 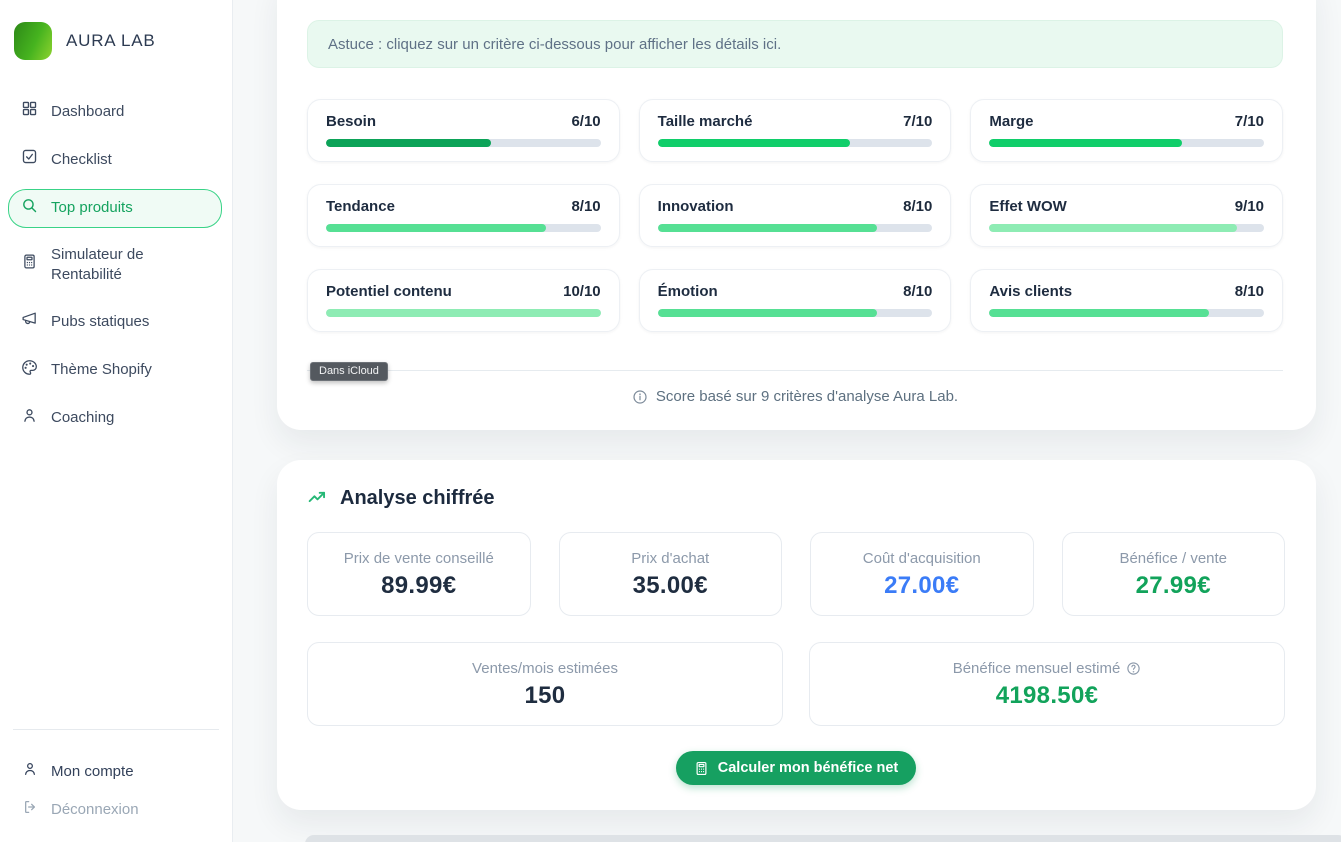 What do you see at coordinates (92, 207) in the screenshot?
I see `sidebar-item-label: Top produits` at bounding box center [92, 207].